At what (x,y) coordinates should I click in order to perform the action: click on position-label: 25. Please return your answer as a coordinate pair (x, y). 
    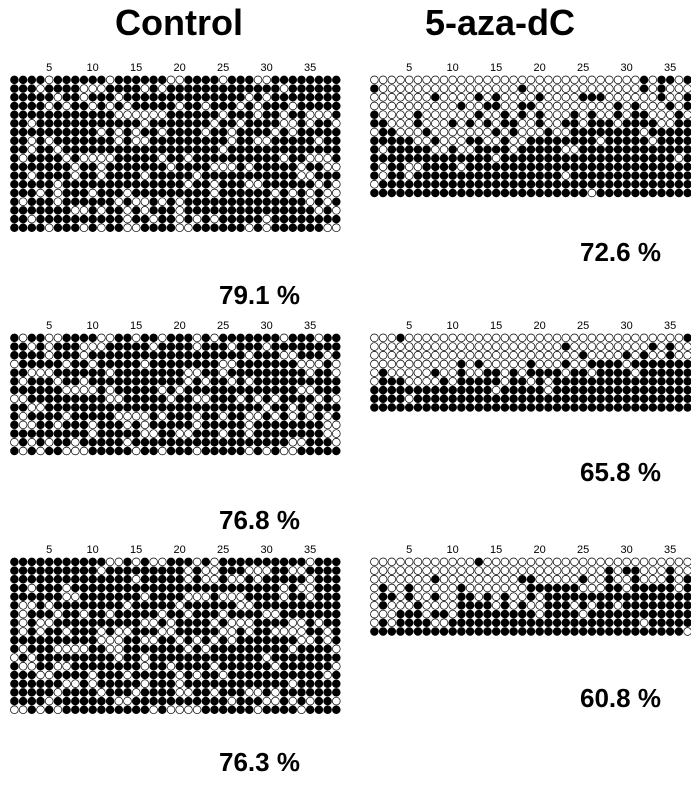
    Looking at the image, I should click on (223, 68).